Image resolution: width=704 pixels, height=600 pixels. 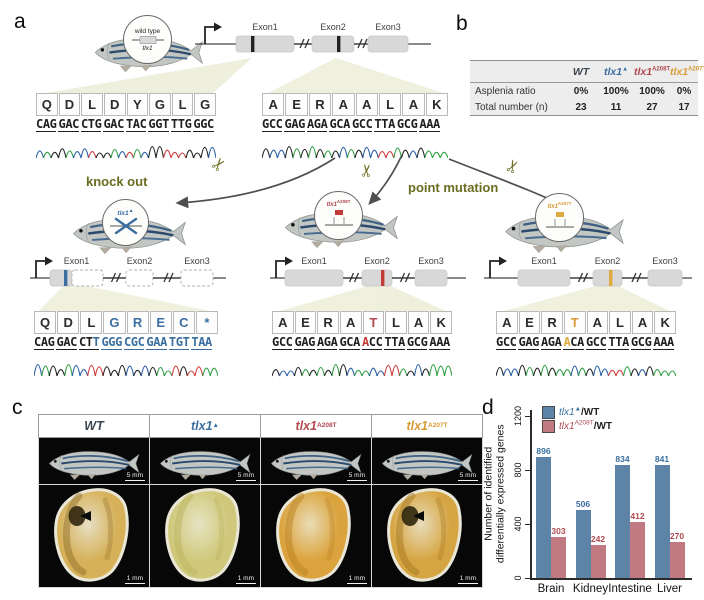 What do you see at coordinates (260, 461) in the screenshot?
I see `fish-photo-row: 5 mm 5 mm 5 mm` at bounding box center [260, 461].